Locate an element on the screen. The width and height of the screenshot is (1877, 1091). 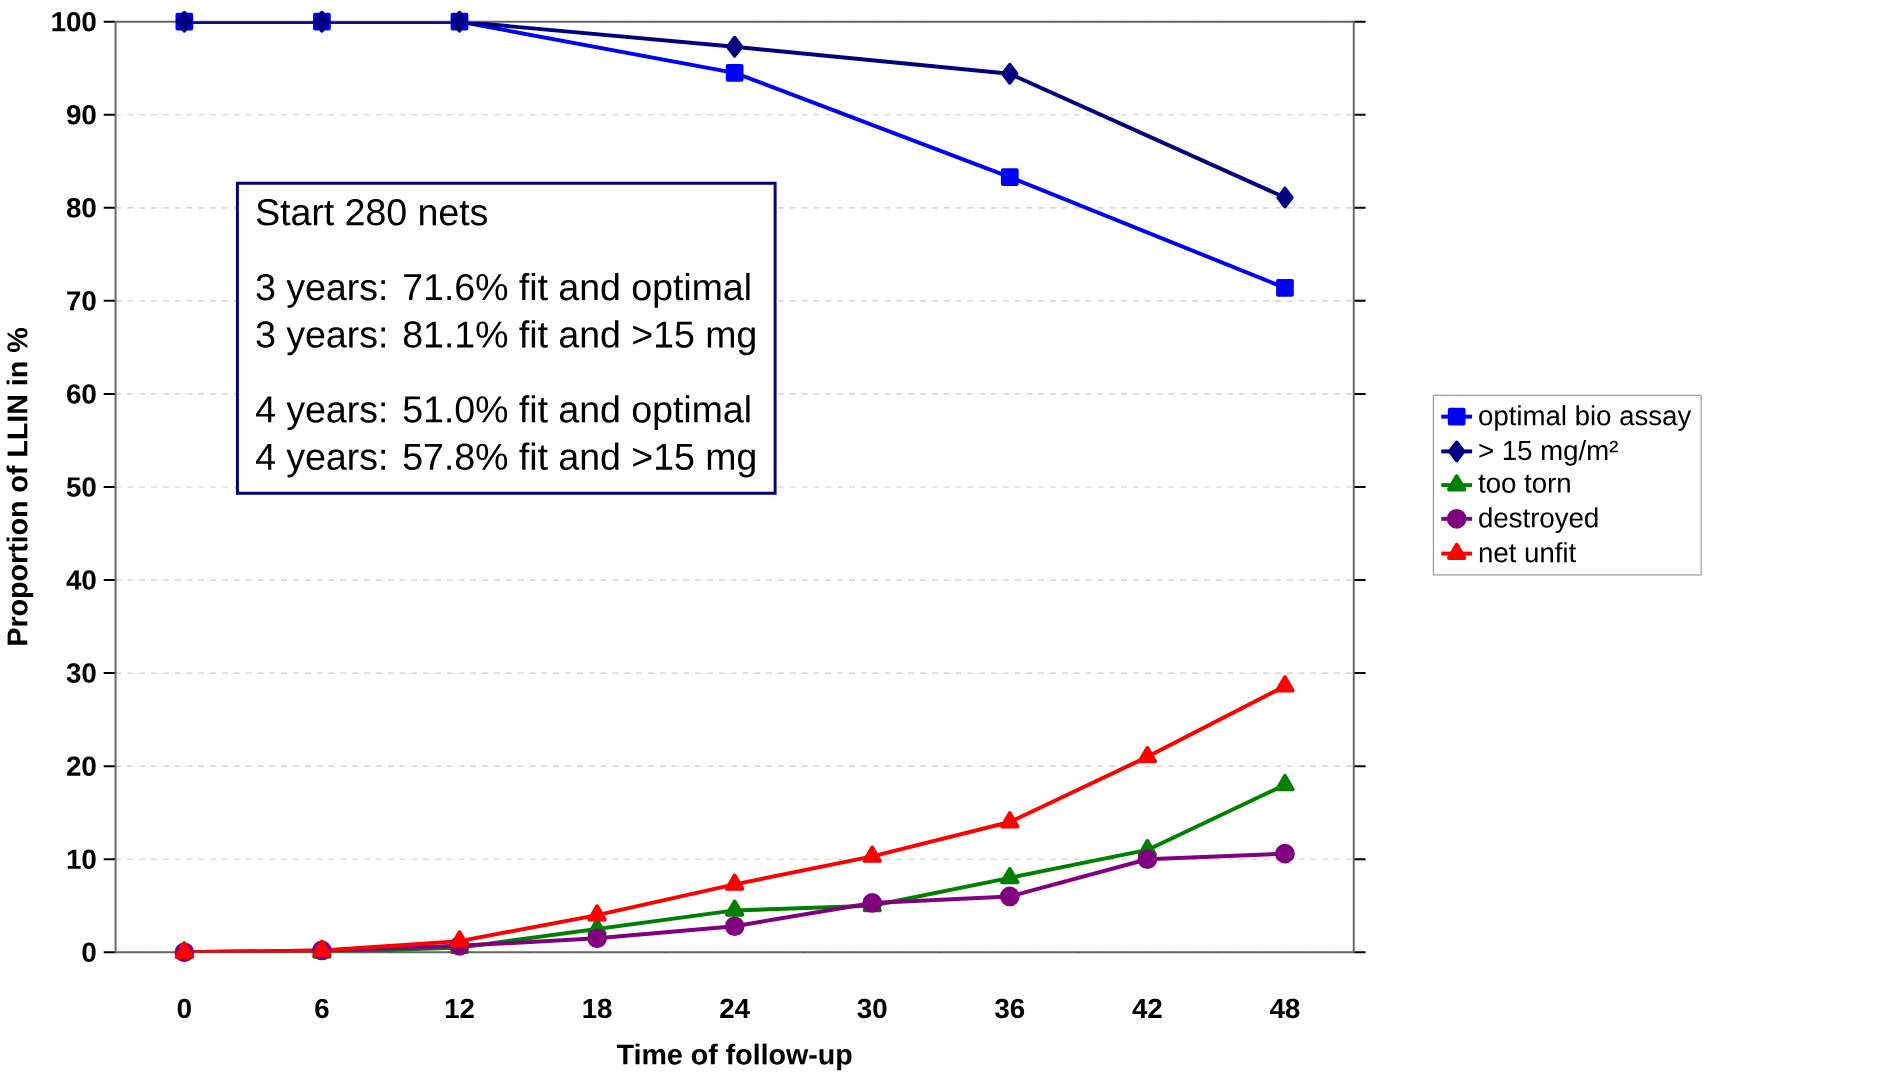
y-tick-label: 100 is located at coordinates (74, 21).